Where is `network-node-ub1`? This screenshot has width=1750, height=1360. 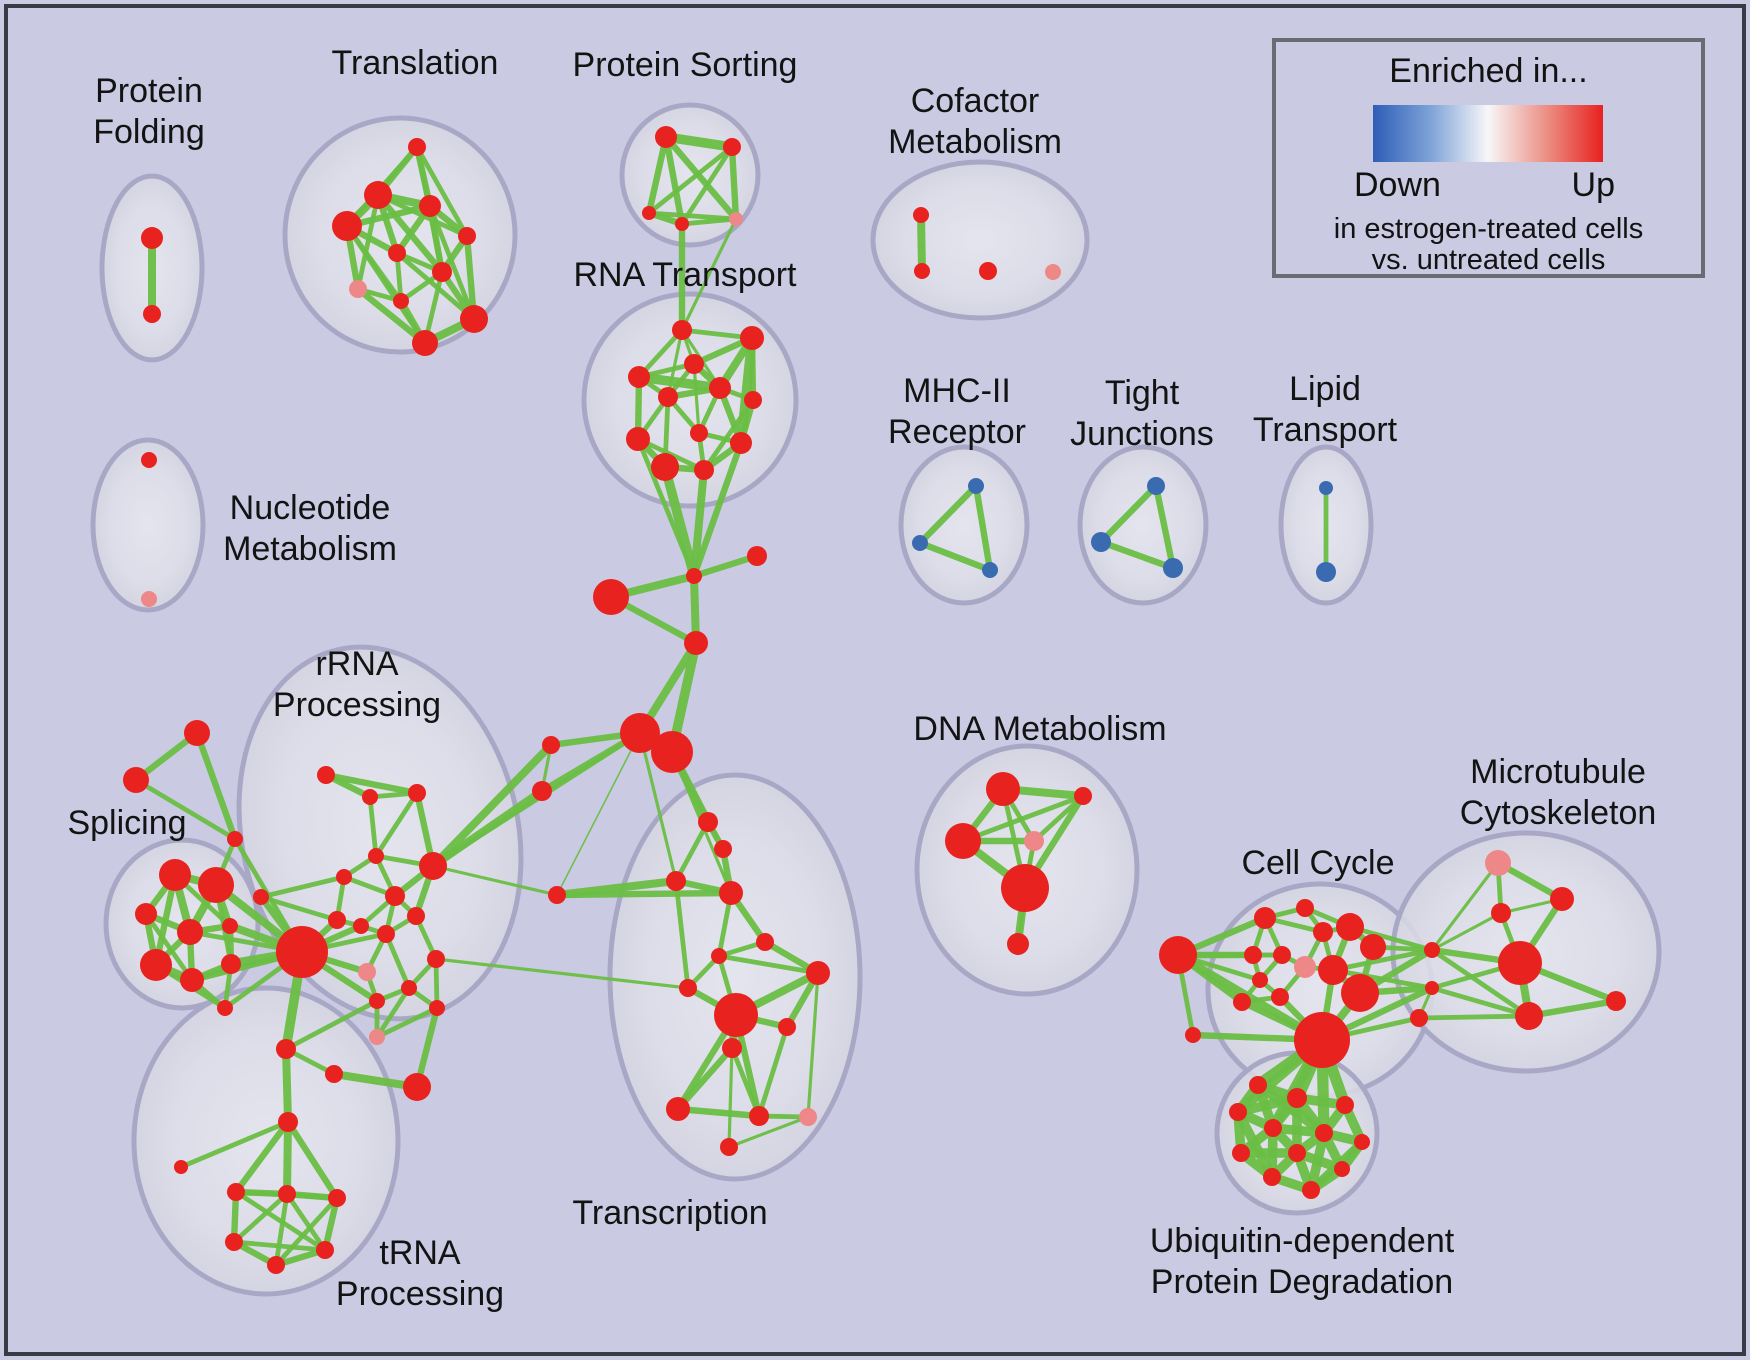 network-node-ub1 is located at coordinates (1297, 1098).